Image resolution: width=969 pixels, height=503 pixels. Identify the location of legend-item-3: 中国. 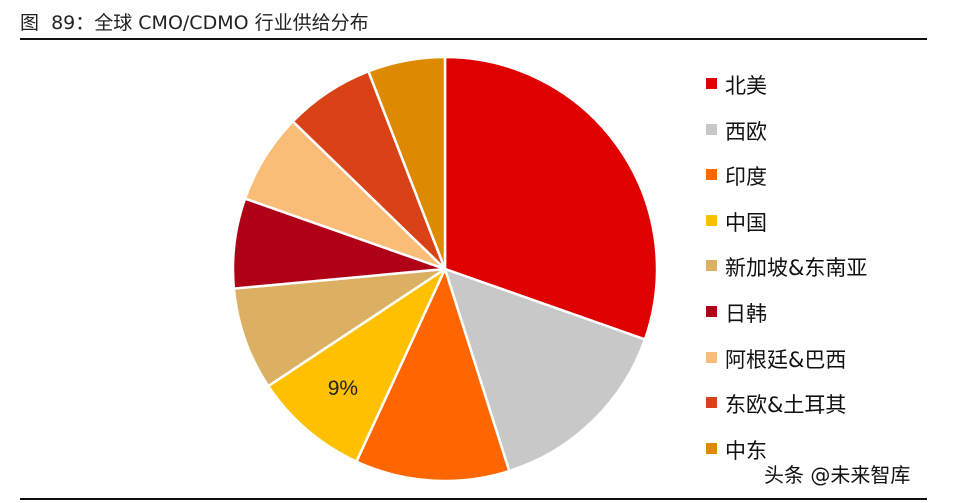
(806, 220).